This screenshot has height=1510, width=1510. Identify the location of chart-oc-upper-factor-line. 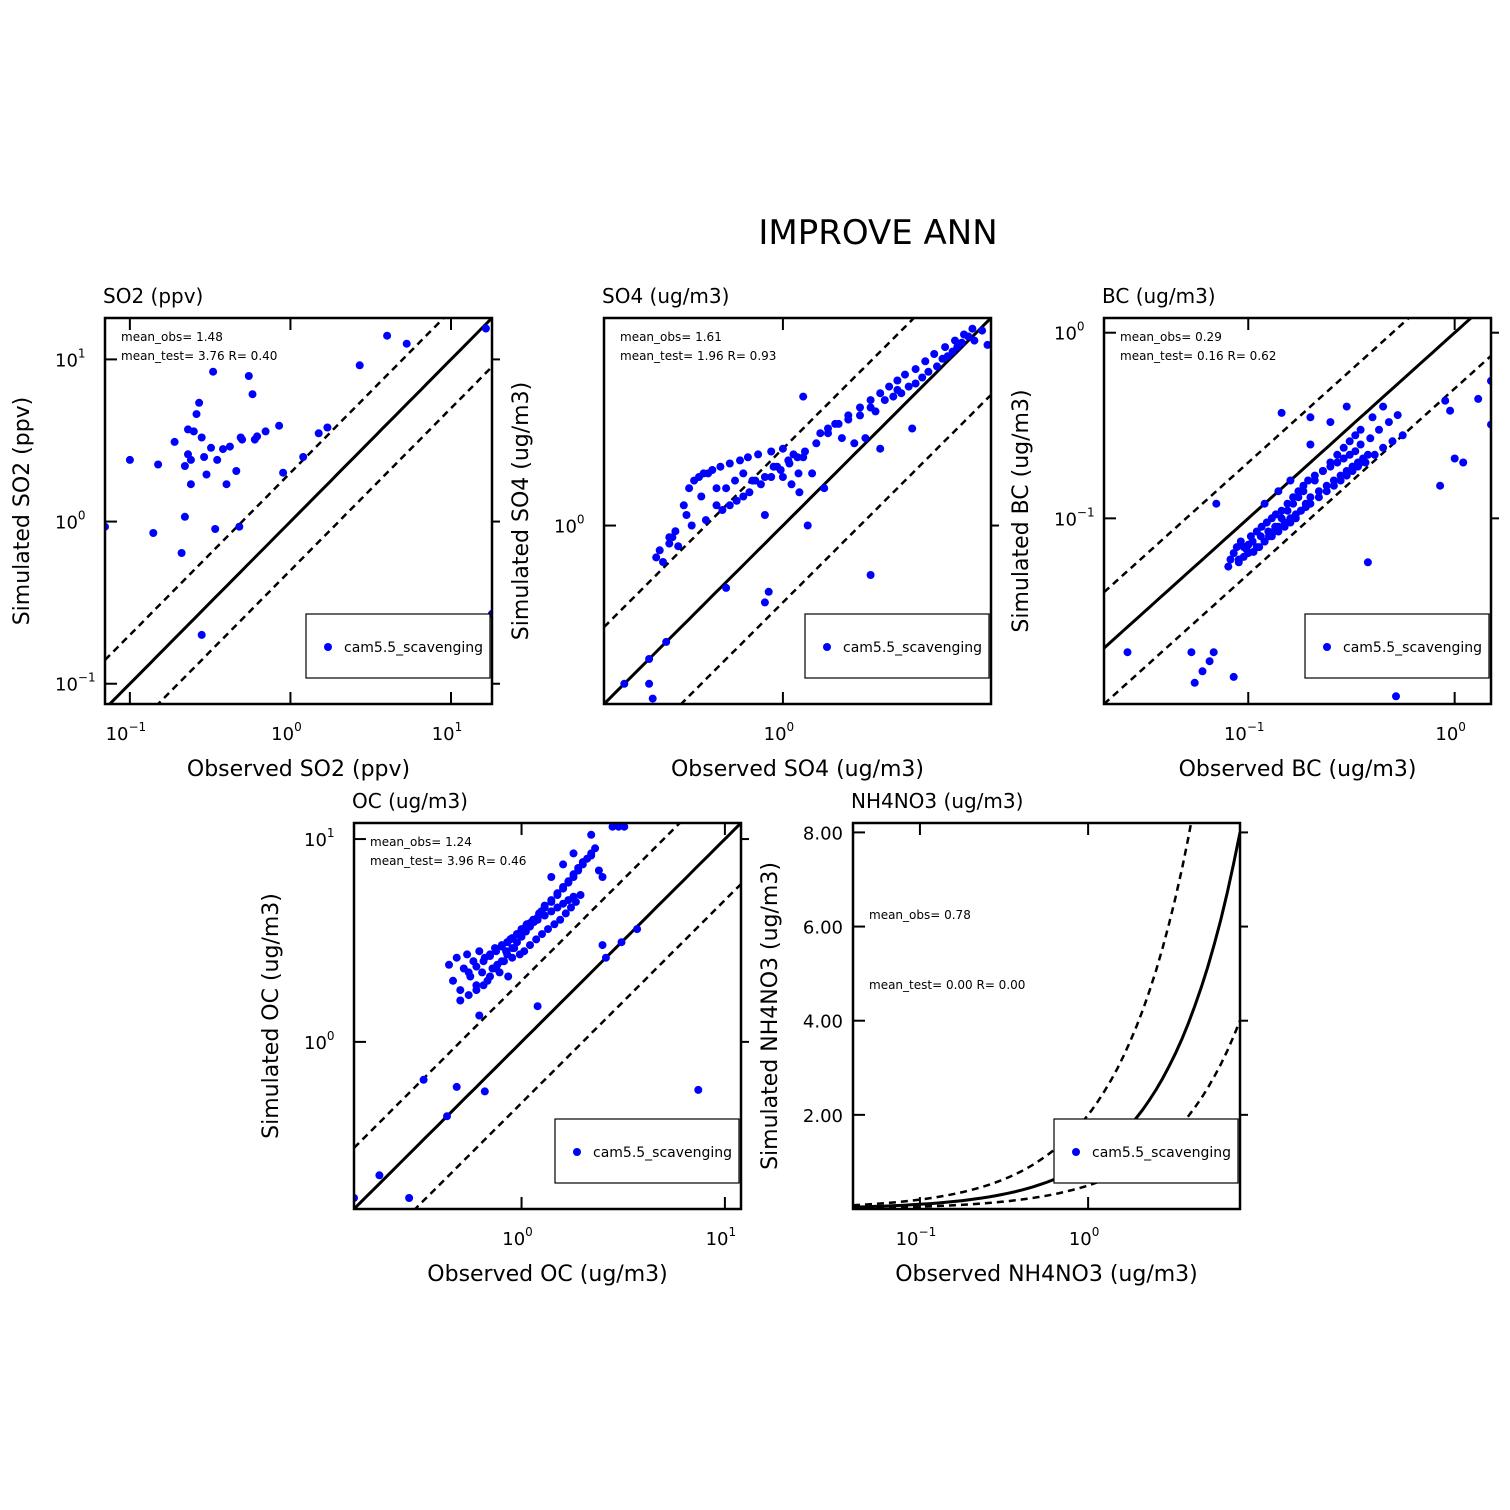
(518, 986).